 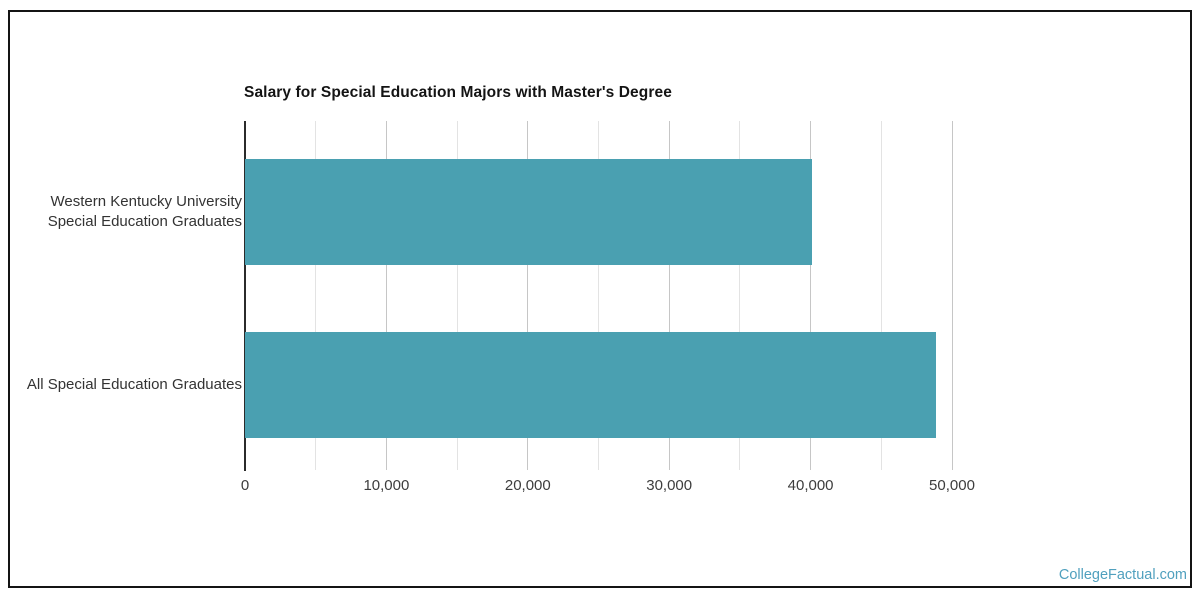 What do you see at coordinates (146, 201) in the screenshot?
I see `category-label-line: Western Kentucky University` at bounding box center [146, 201].